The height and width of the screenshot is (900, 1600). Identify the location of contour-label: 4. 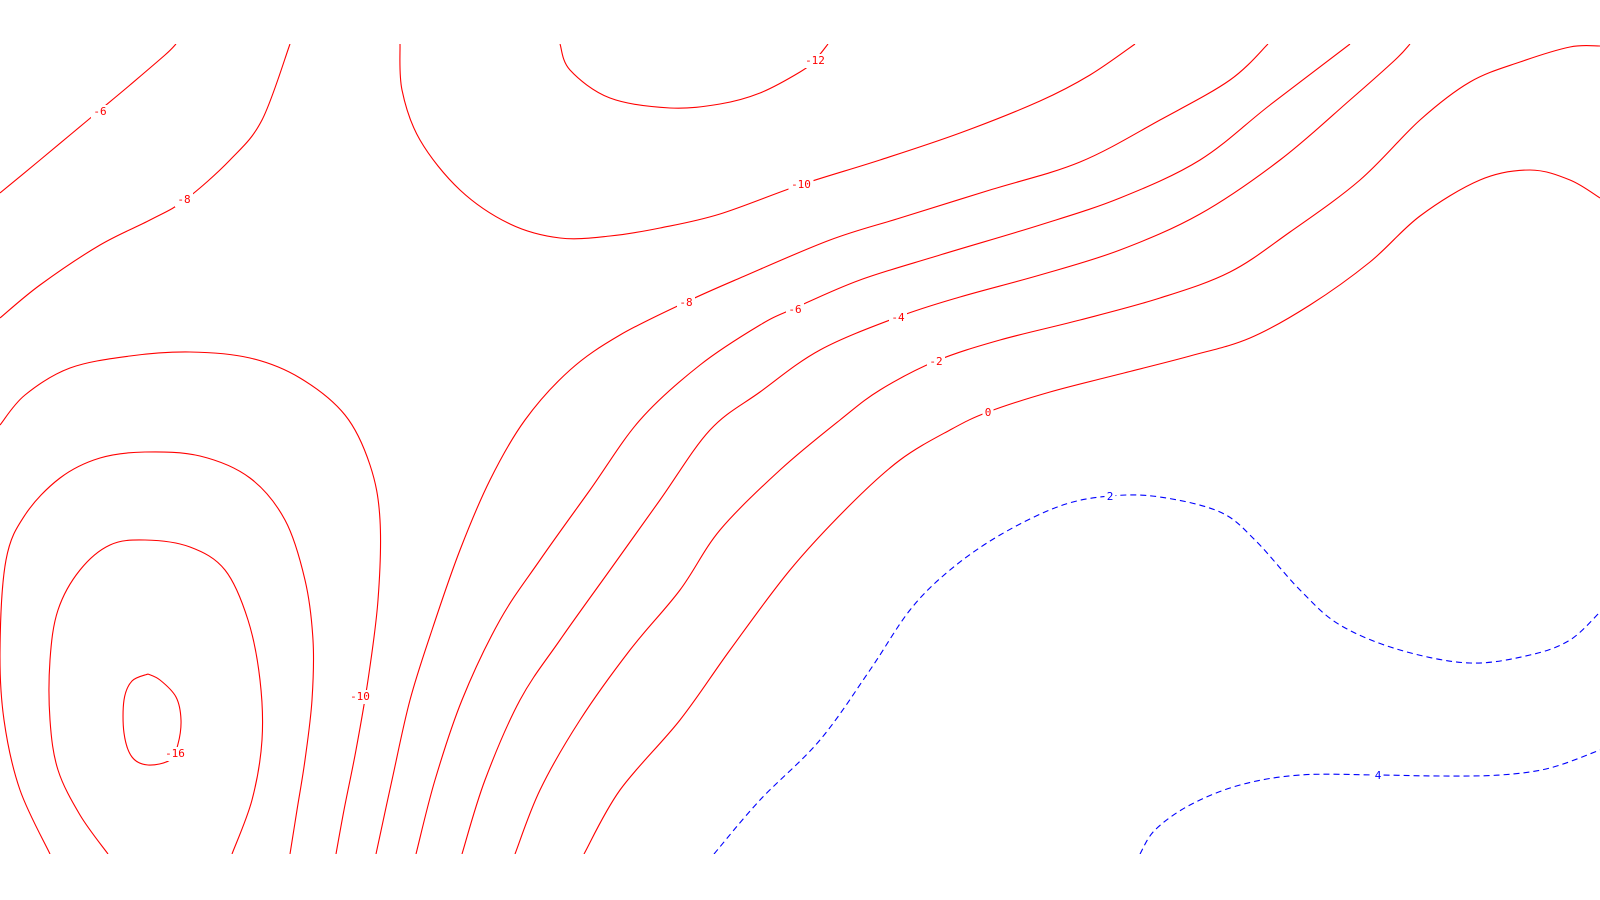
(1378, 775).